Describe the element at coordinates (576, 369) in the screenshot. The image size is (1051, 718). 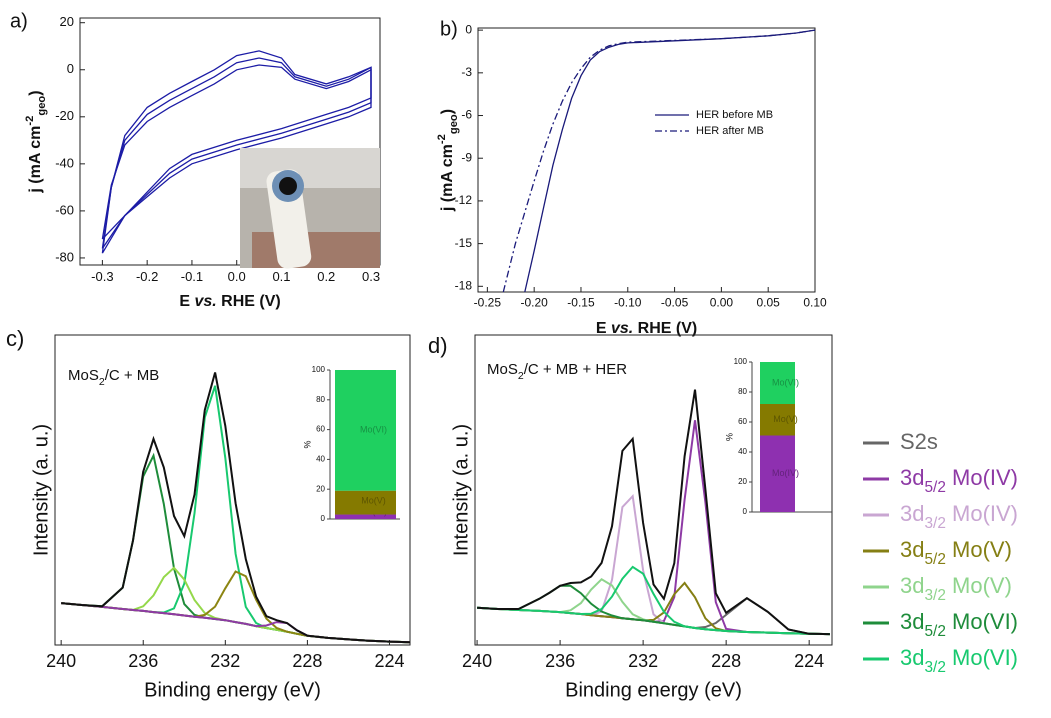
I see `annotation-part: /C + MB + HER` at that location.